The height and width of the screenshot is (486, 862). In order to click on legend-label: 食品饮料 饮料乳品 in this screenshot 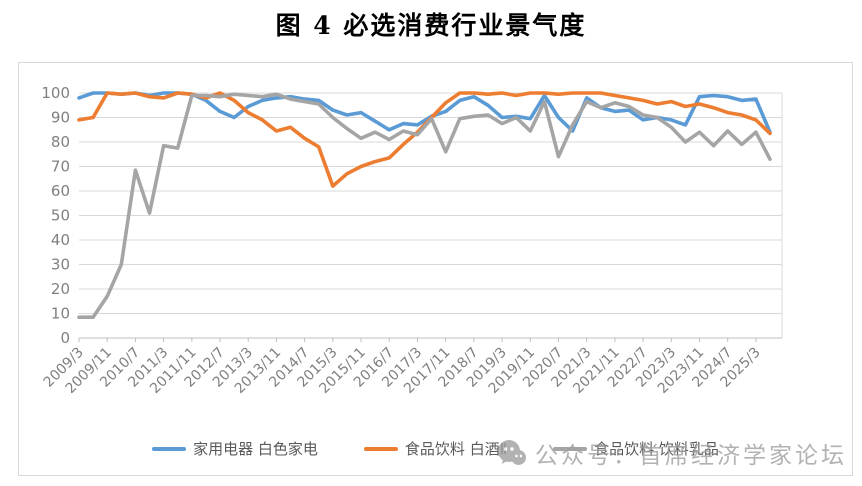, I will do `click(656, 449)`.